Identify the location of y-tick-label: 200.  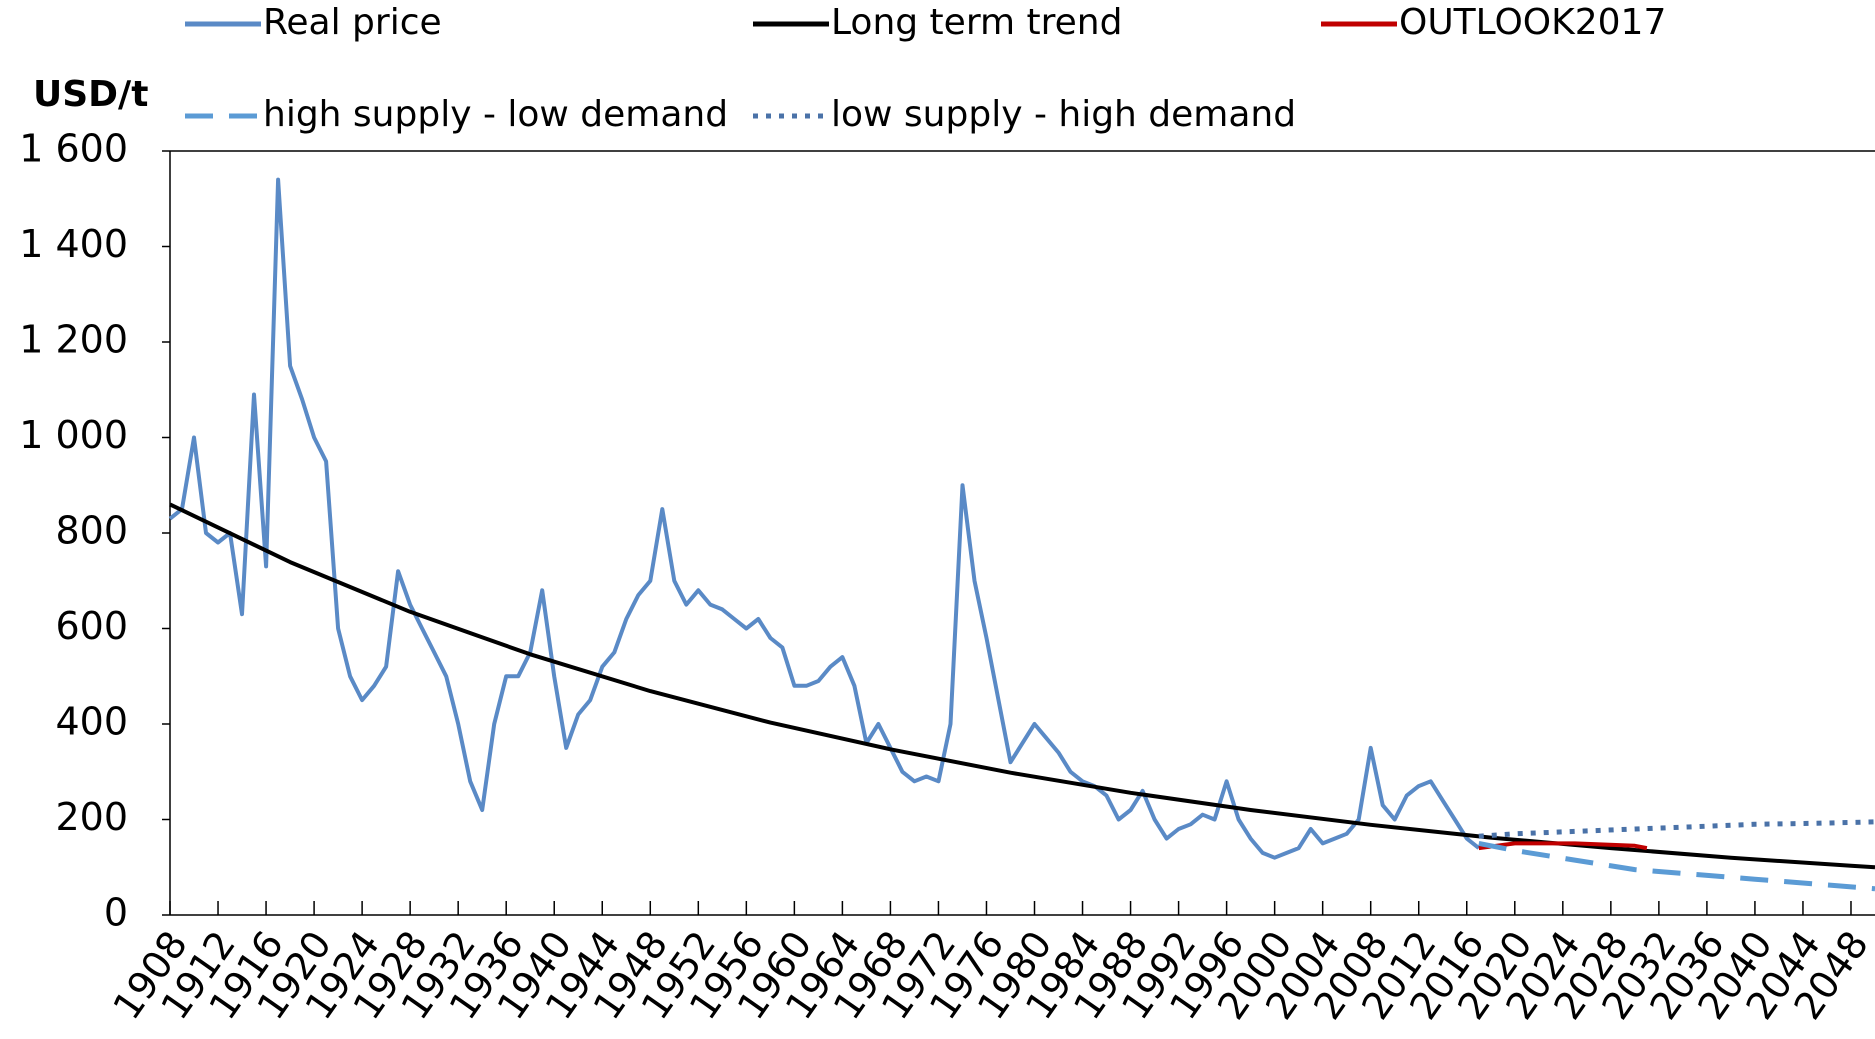
(91, 817).